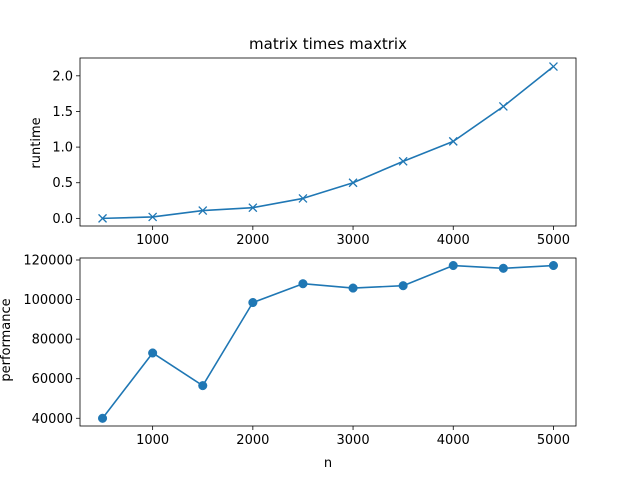 This screenshot has width=640, height=480. I want to click on y-tick-label: 40000, so click(52, 419).